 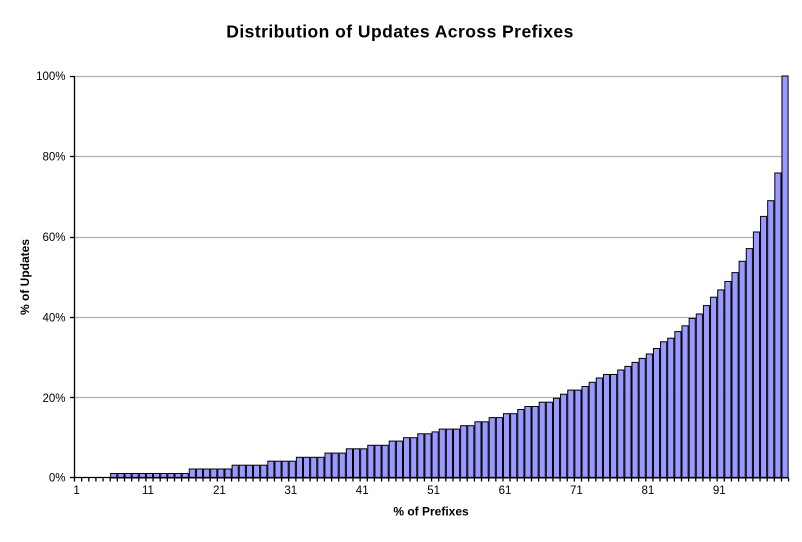 What do you see at coordinates (148, 491) in the screenshot?
I see `svg-text: 11` at bounding box center [148, 491].